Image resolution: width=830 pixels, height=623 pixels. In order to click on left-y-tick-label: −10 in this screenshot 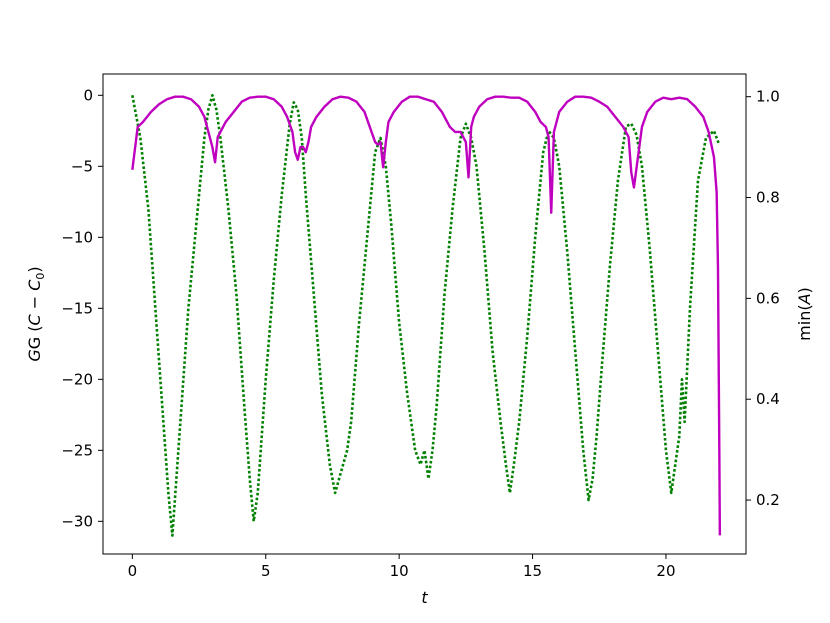, I will do `click(77, 237)`.